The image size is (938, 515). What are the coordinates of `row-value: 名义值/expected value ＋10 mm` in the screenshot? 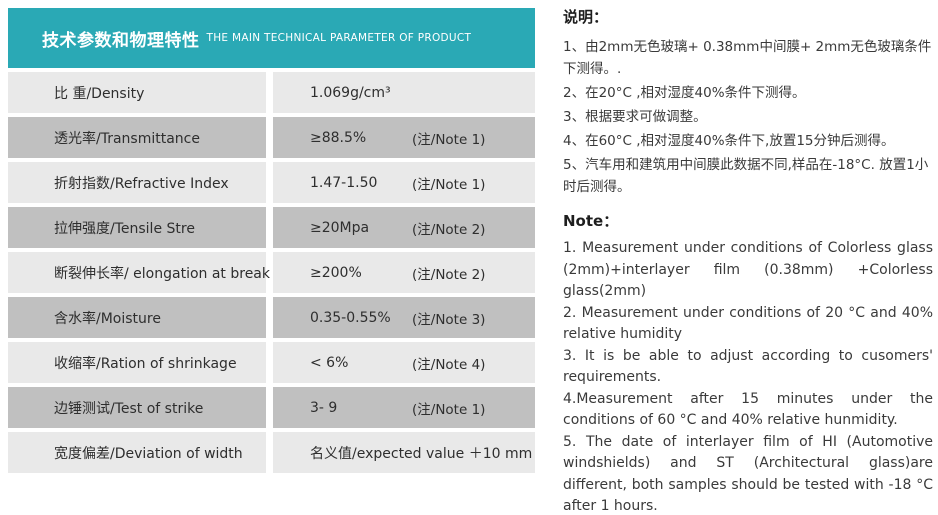 It's located at (421, 453).